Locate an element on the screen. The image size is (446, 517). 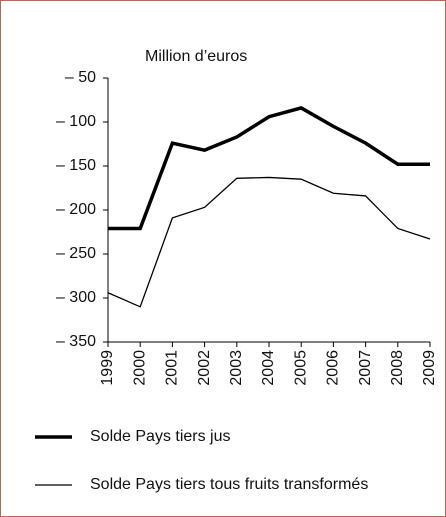
x-tick-label: 2002 is located at coordinates (204, 368).